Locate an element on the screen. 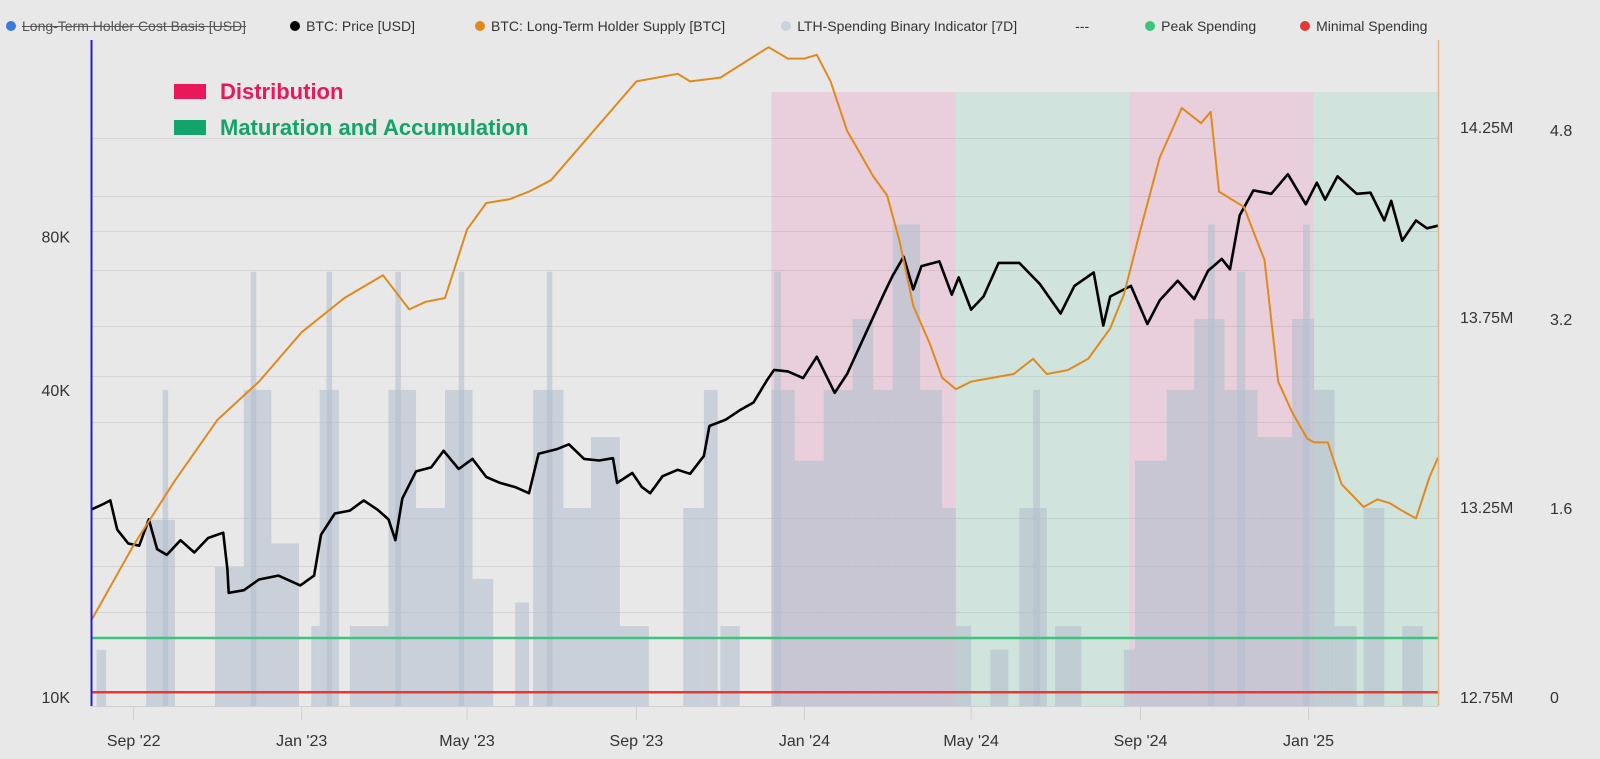  x-axis-tick-label: May '23 is located at coordinates (467, 741).